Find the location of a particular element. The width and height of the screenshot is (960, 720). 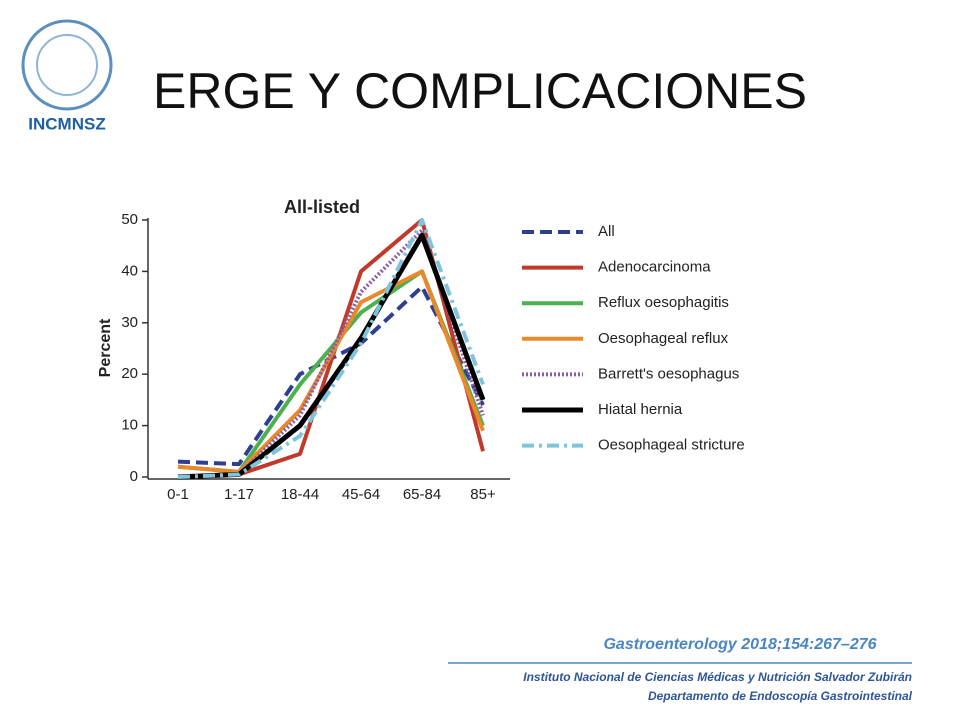

legend-label: Adenocarcinoma is located at coordinates (654, 267).